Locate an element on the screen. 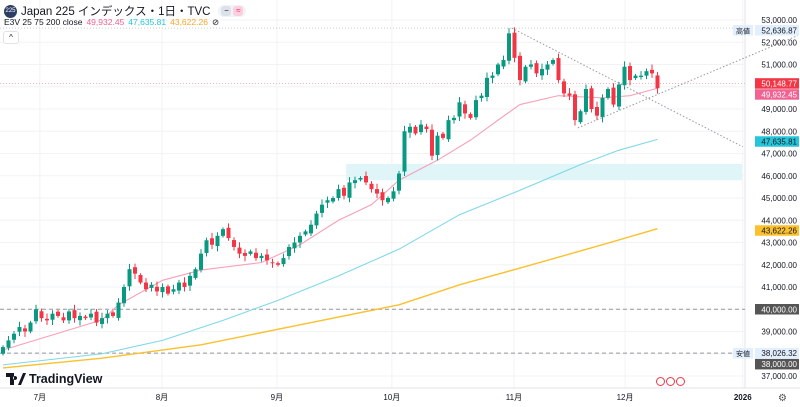 The width and height of the screenshot is (800, 407). legend-pill: − ≈ is located at coordinates (232, 11).